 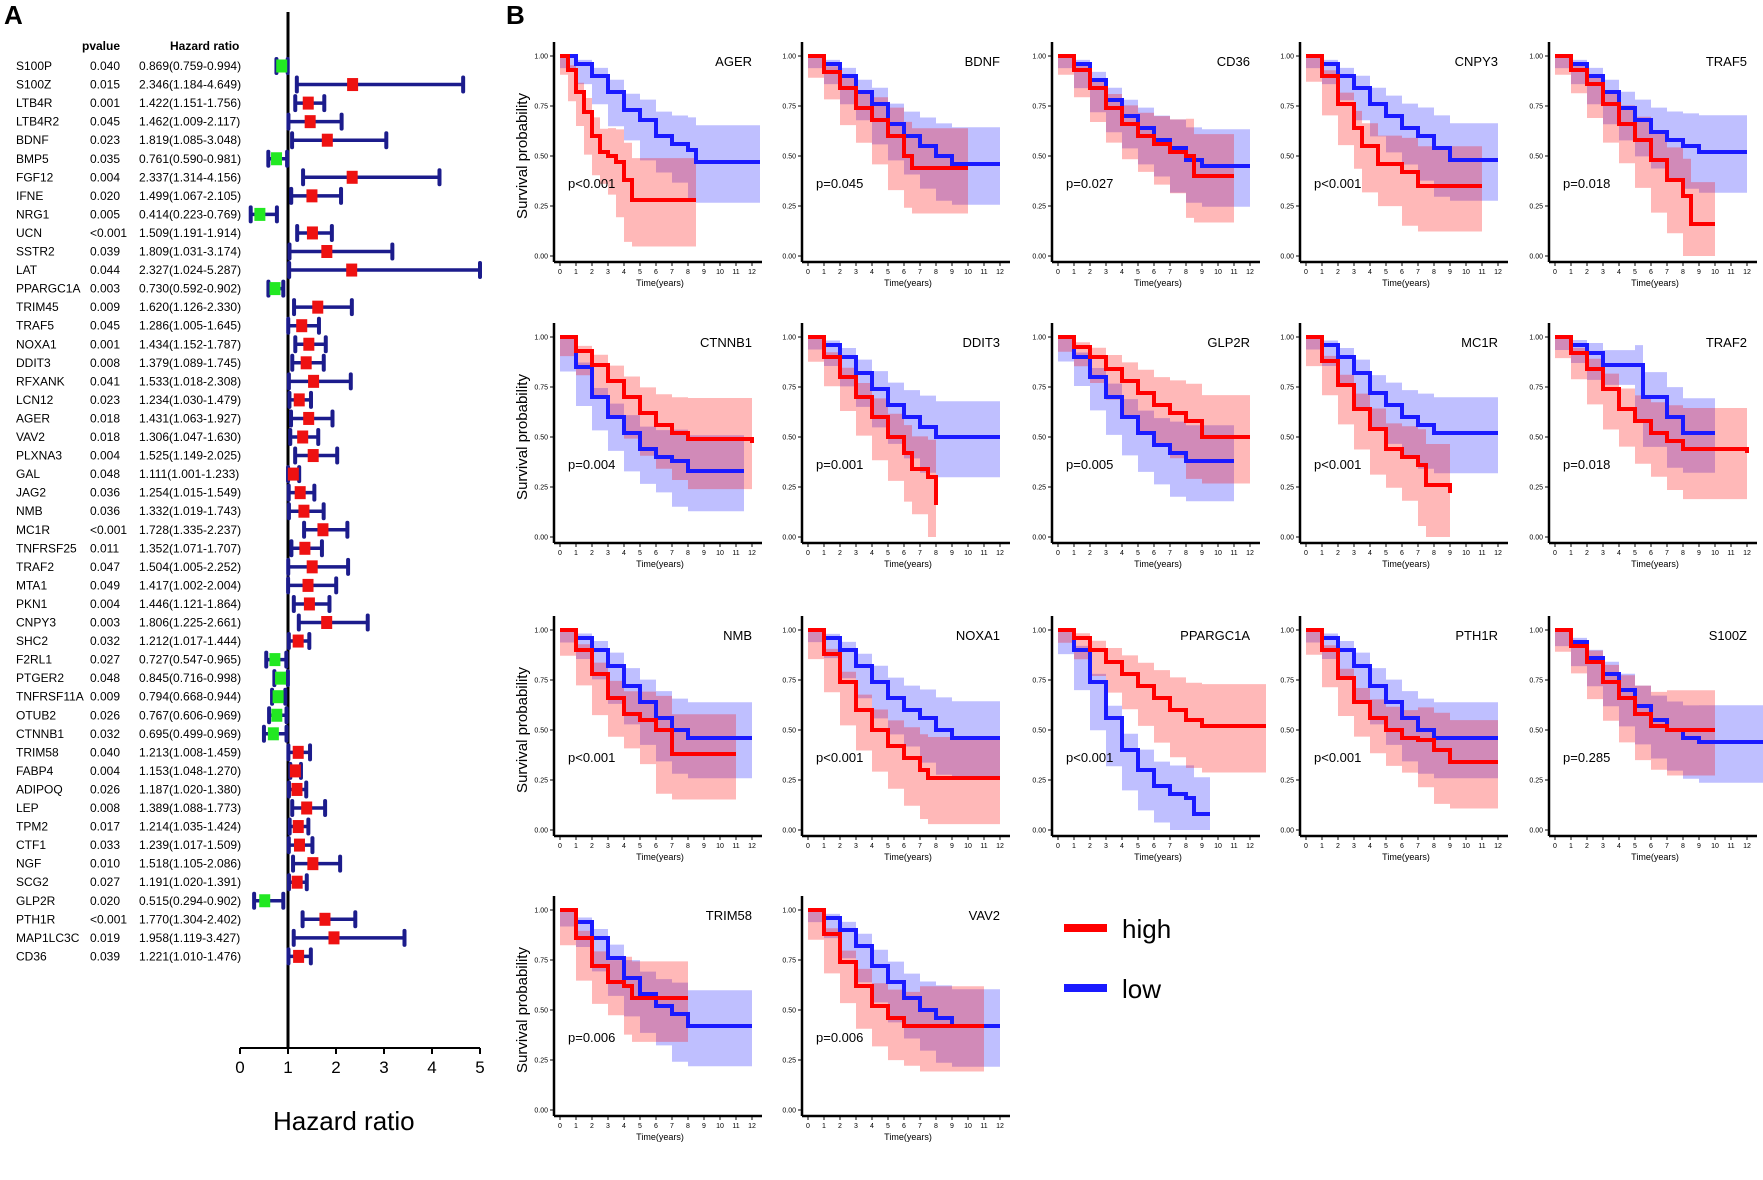 I want to click on hr-ci-label: 1.212(1.017-1.444), so click(x=190, y=641).